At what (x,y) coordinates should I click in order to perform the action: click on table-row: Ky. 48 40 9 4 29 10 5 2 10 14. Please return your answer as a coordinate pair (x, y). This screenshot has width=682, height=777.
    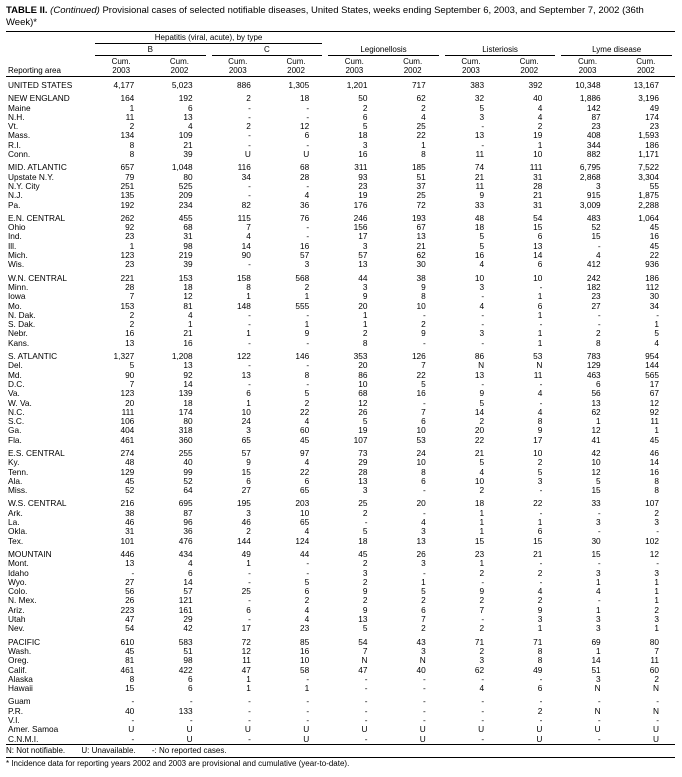
    Looking at the image, I should click on (340, 462).